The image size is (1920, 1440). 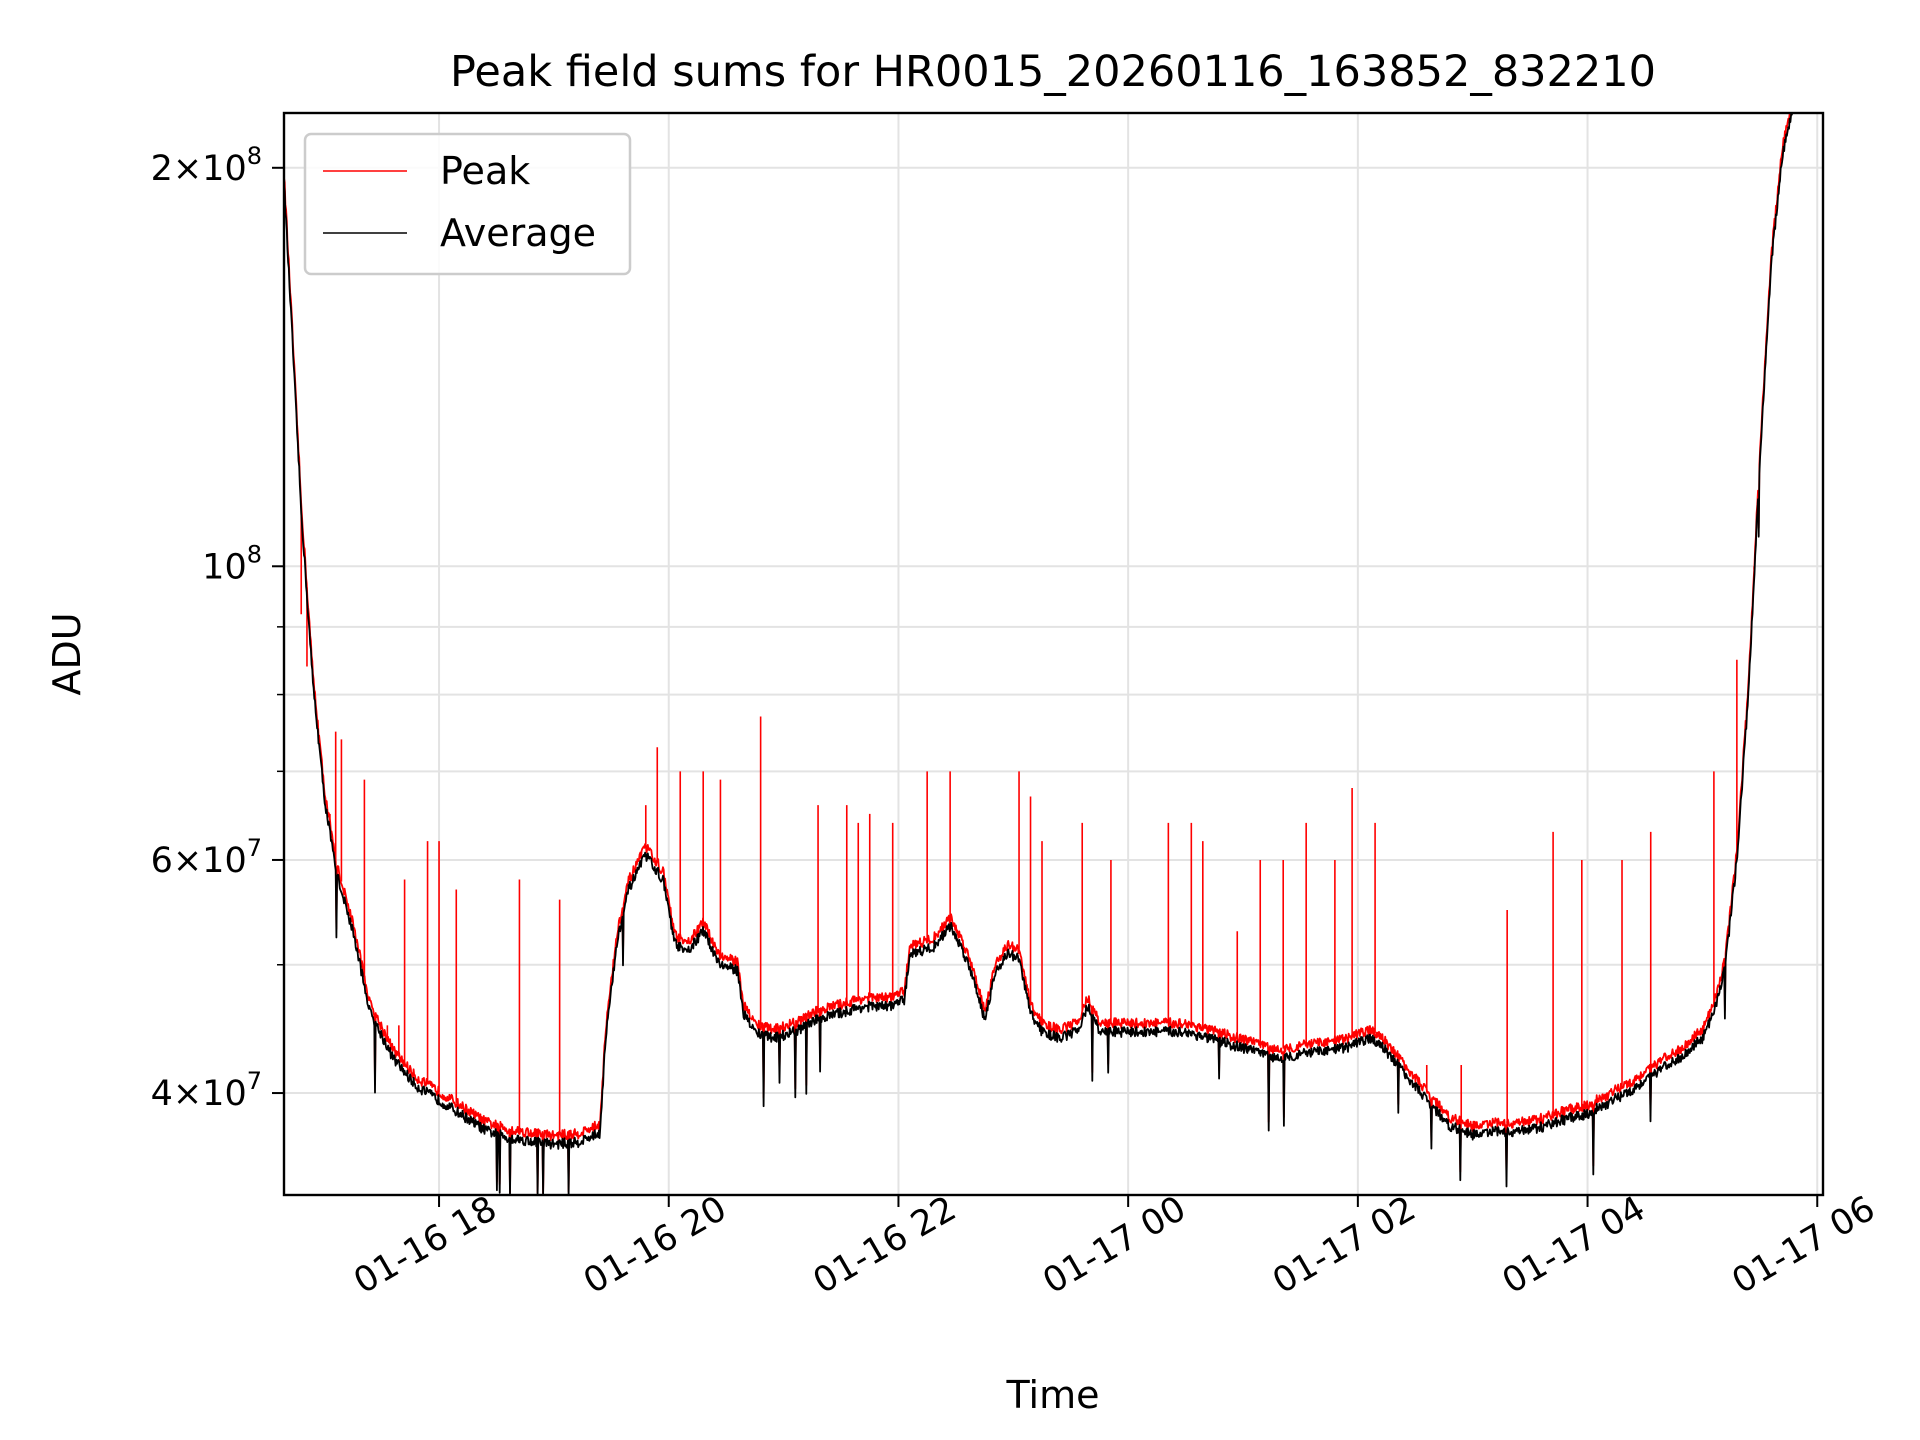 What do you see at coordinates (206, 1090) in the screenshot?
I see `y-tick-label: 4×107` at bounding box center [206, 1090].